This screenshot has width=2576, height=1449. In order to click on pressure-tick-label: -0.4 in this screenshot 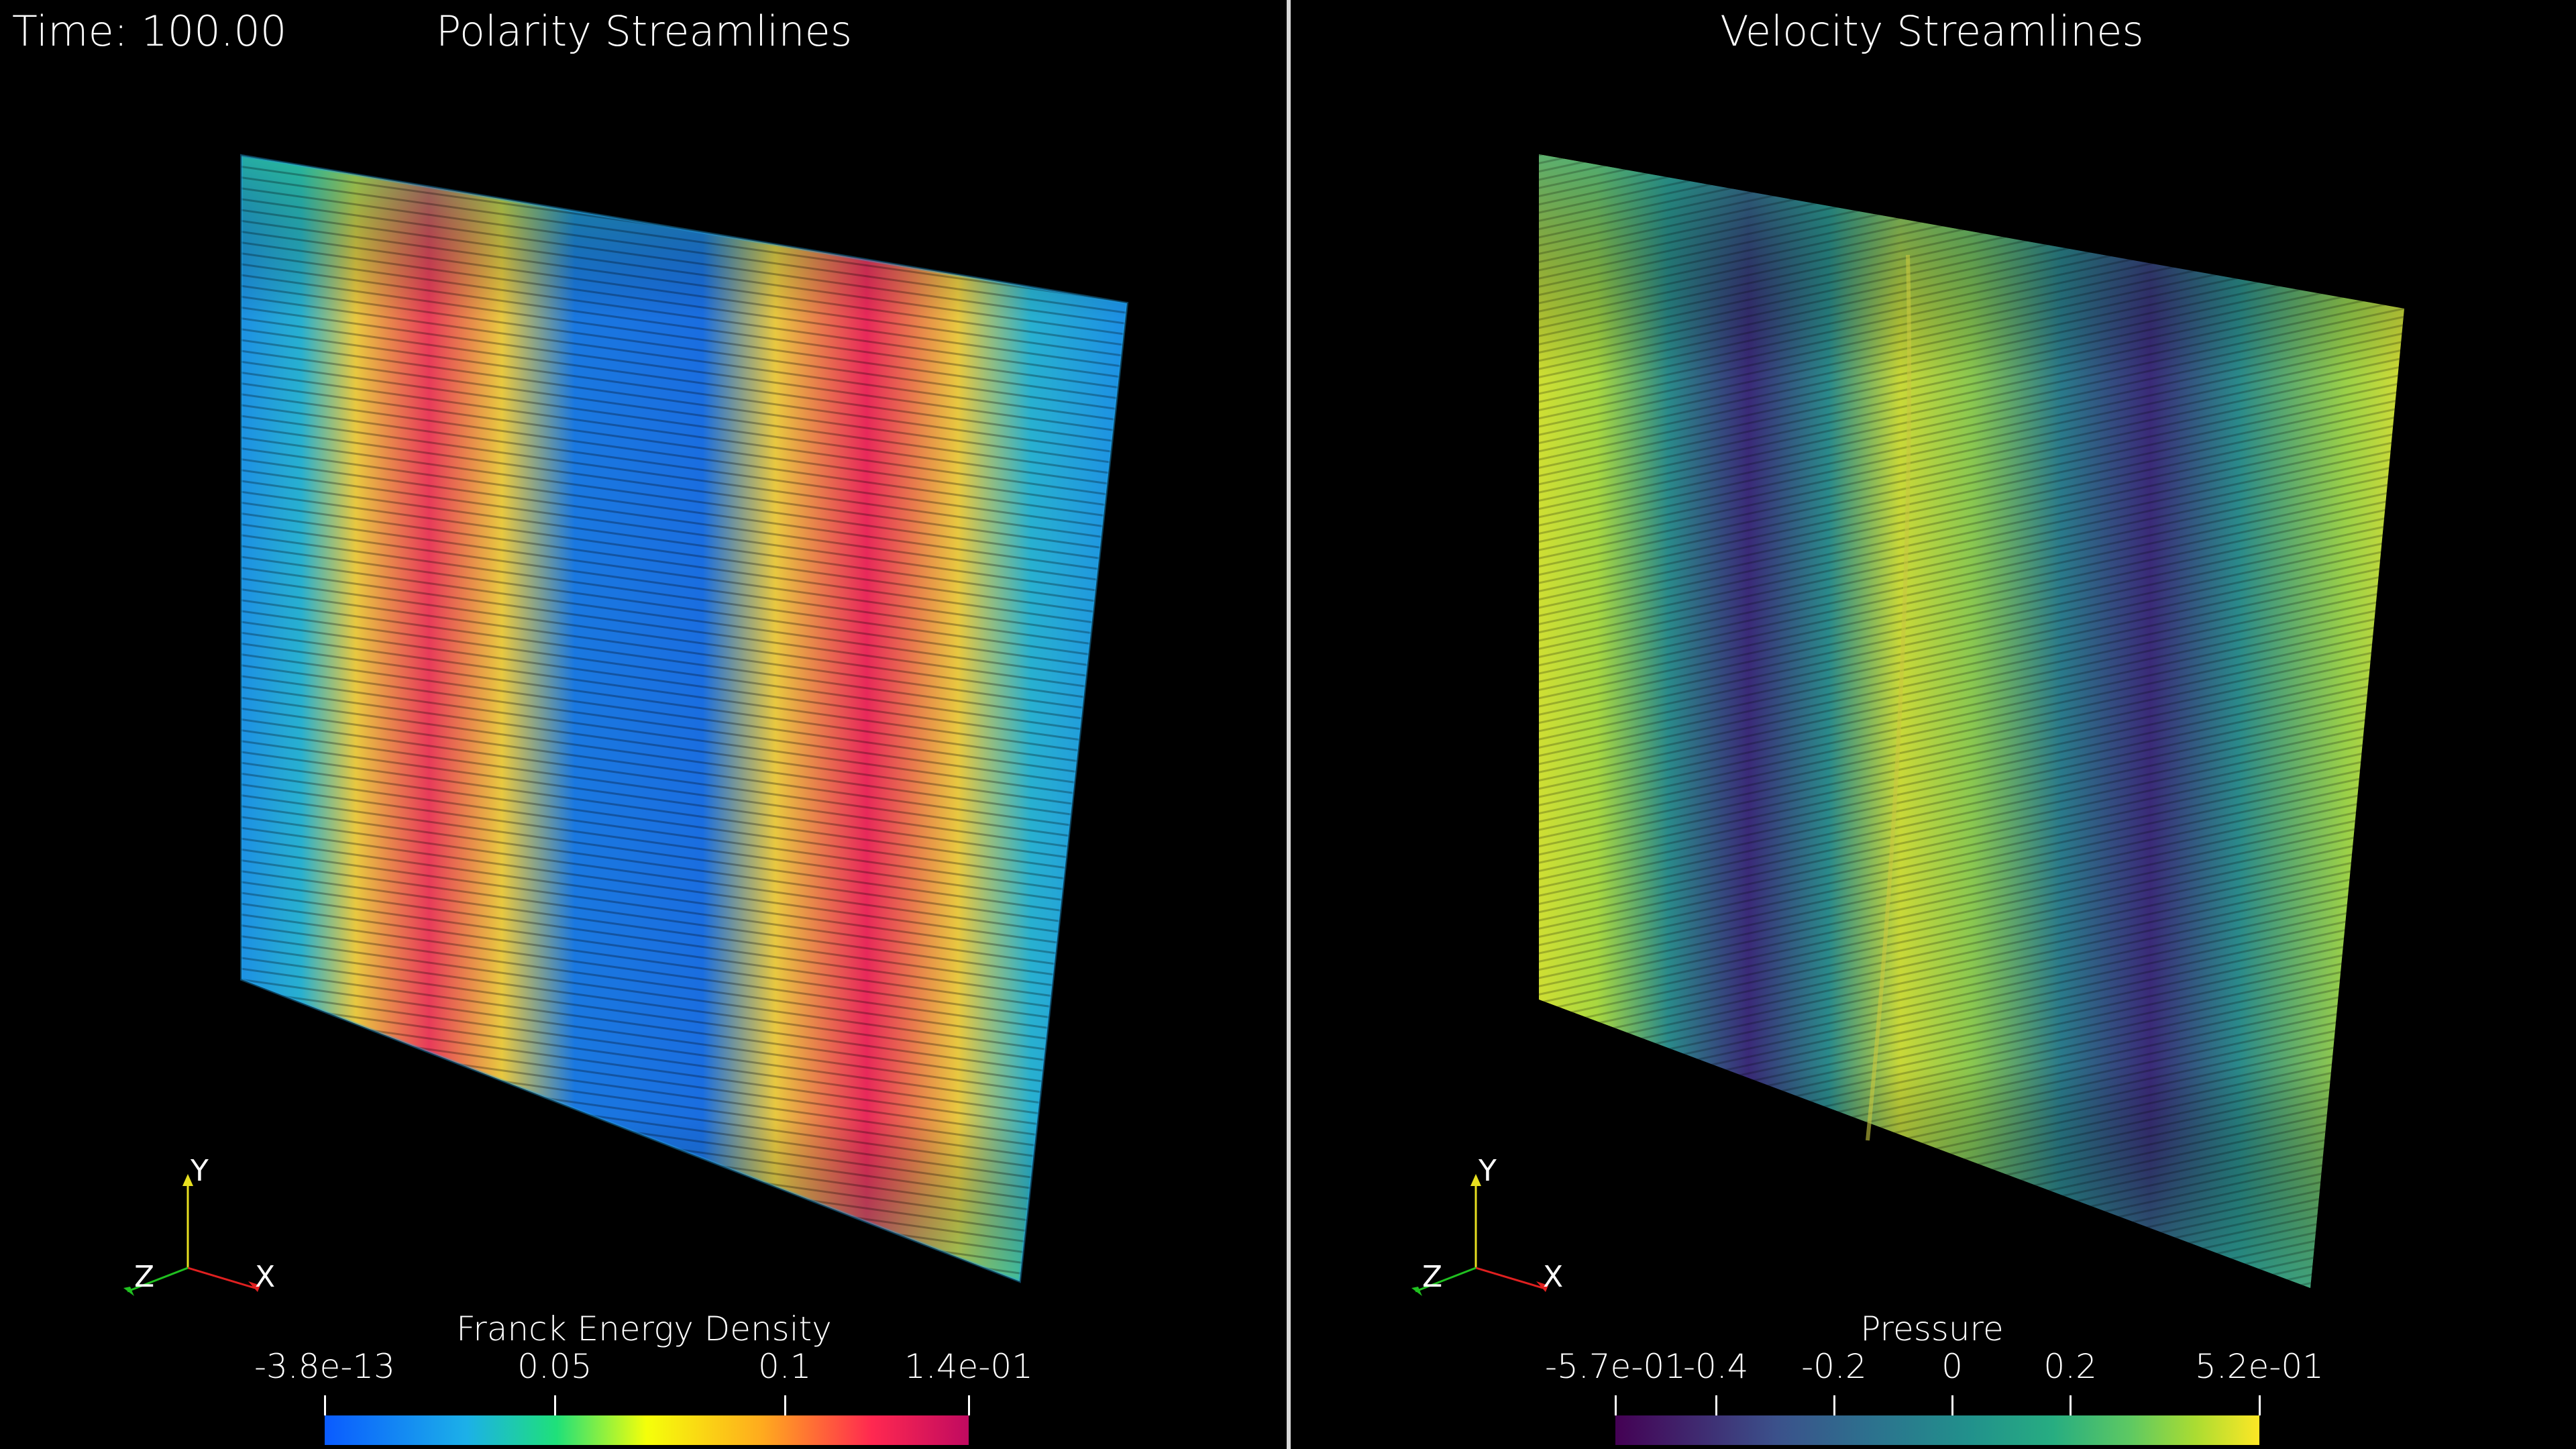, I will do `click(1715, 1366)`.